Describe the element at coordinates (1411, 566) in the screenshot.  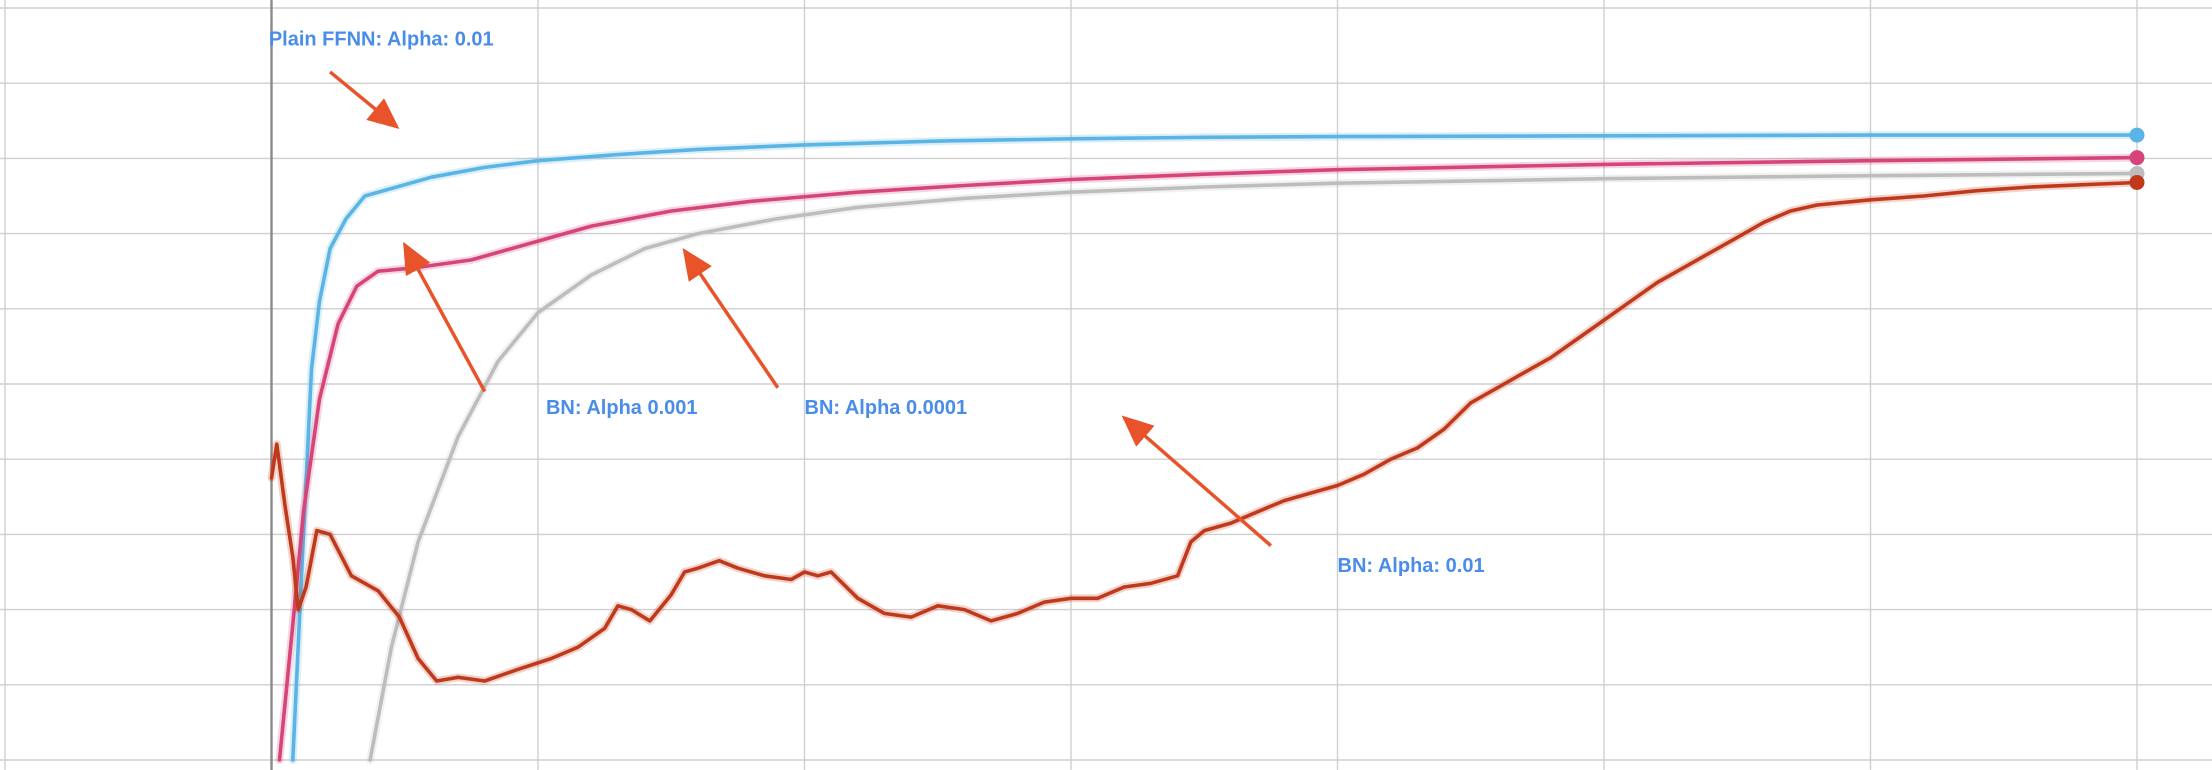
I see `annotation-label-3: BN: Alpha: 0.01` at that location.